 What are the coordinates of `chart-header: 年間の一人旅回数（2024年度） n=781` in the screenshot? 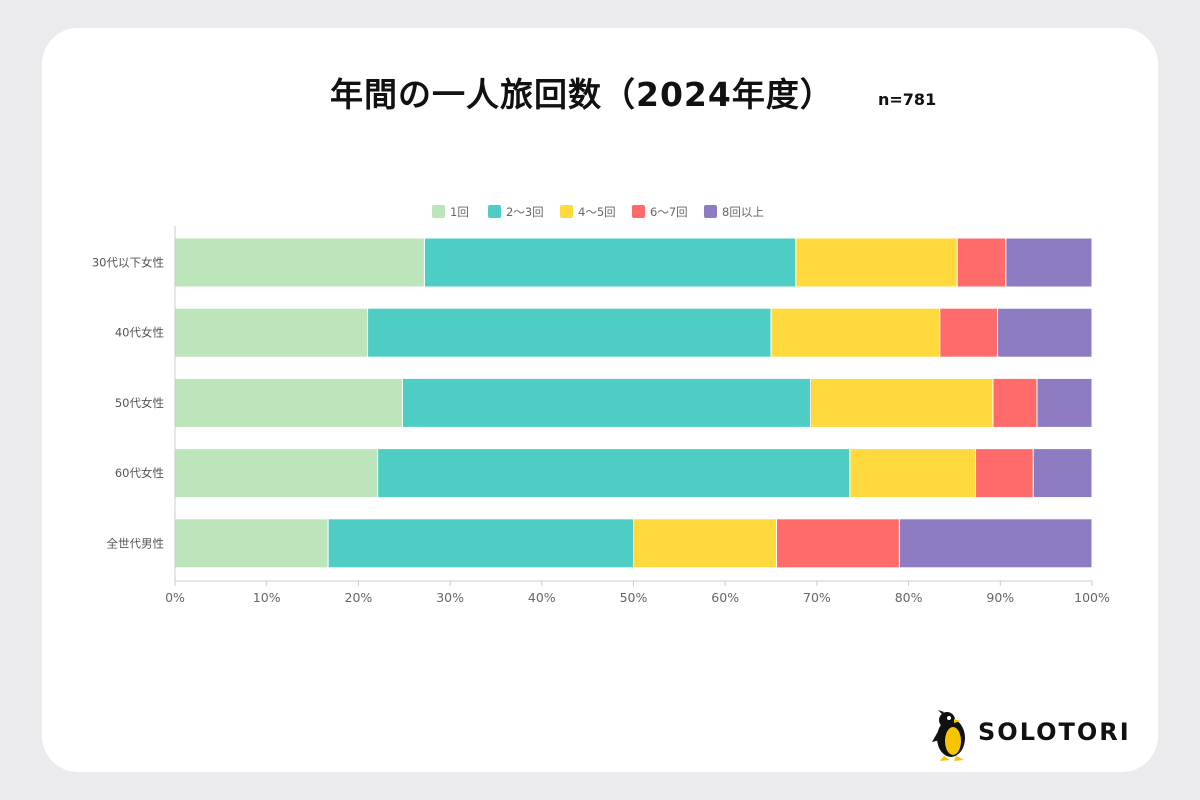 It's located at (600, 90).